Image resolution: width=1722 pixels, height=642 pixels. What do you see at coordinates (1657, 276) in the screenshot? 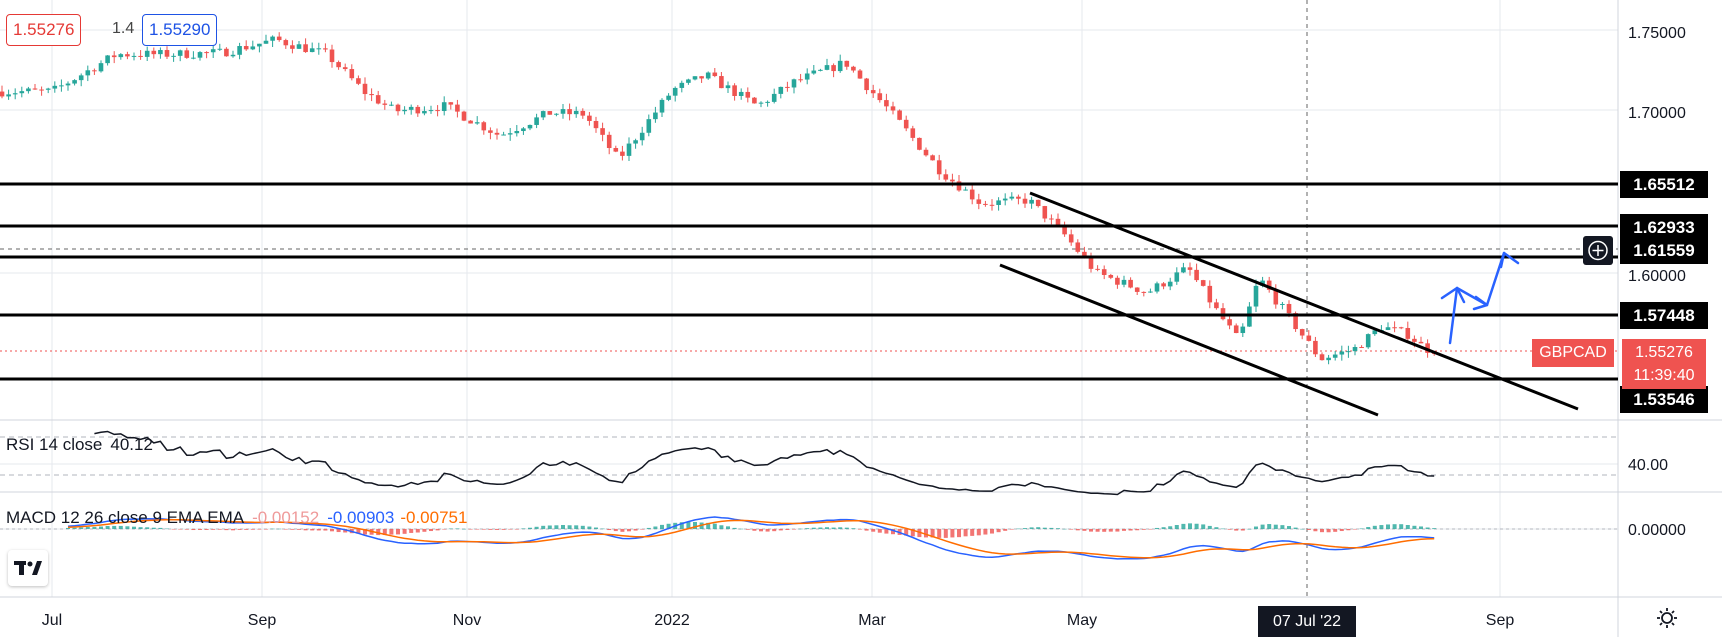
I see `price-tick-3: 1.60000` at bounding box center [1657, 276].